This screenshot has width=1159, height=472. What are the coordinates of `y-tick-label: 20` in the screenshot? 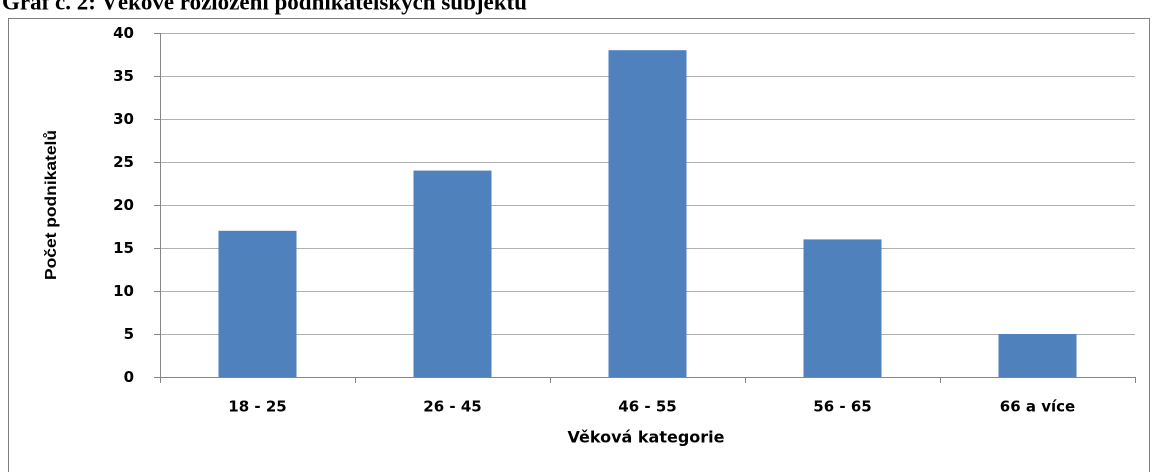 It's located at (123, 205).